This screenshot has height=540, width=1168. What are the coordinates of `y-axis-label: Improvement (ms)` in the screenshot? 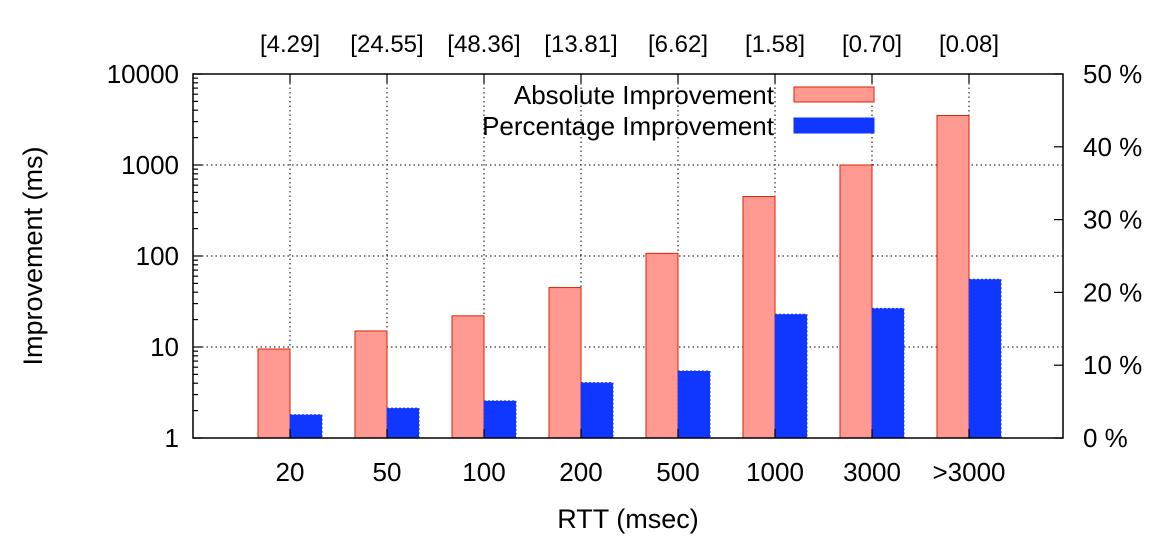 It's located at (33, 255).